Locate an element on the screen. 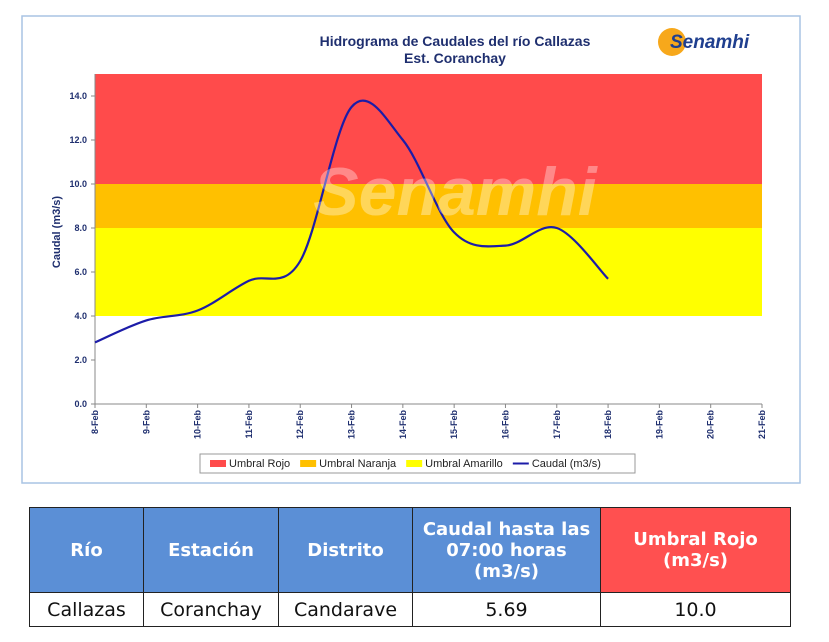 Image resolution: width=829 pixels, height=642 pixels. table-header: Umbral Rojo (m3/s) is located at coordinates (695, 550).